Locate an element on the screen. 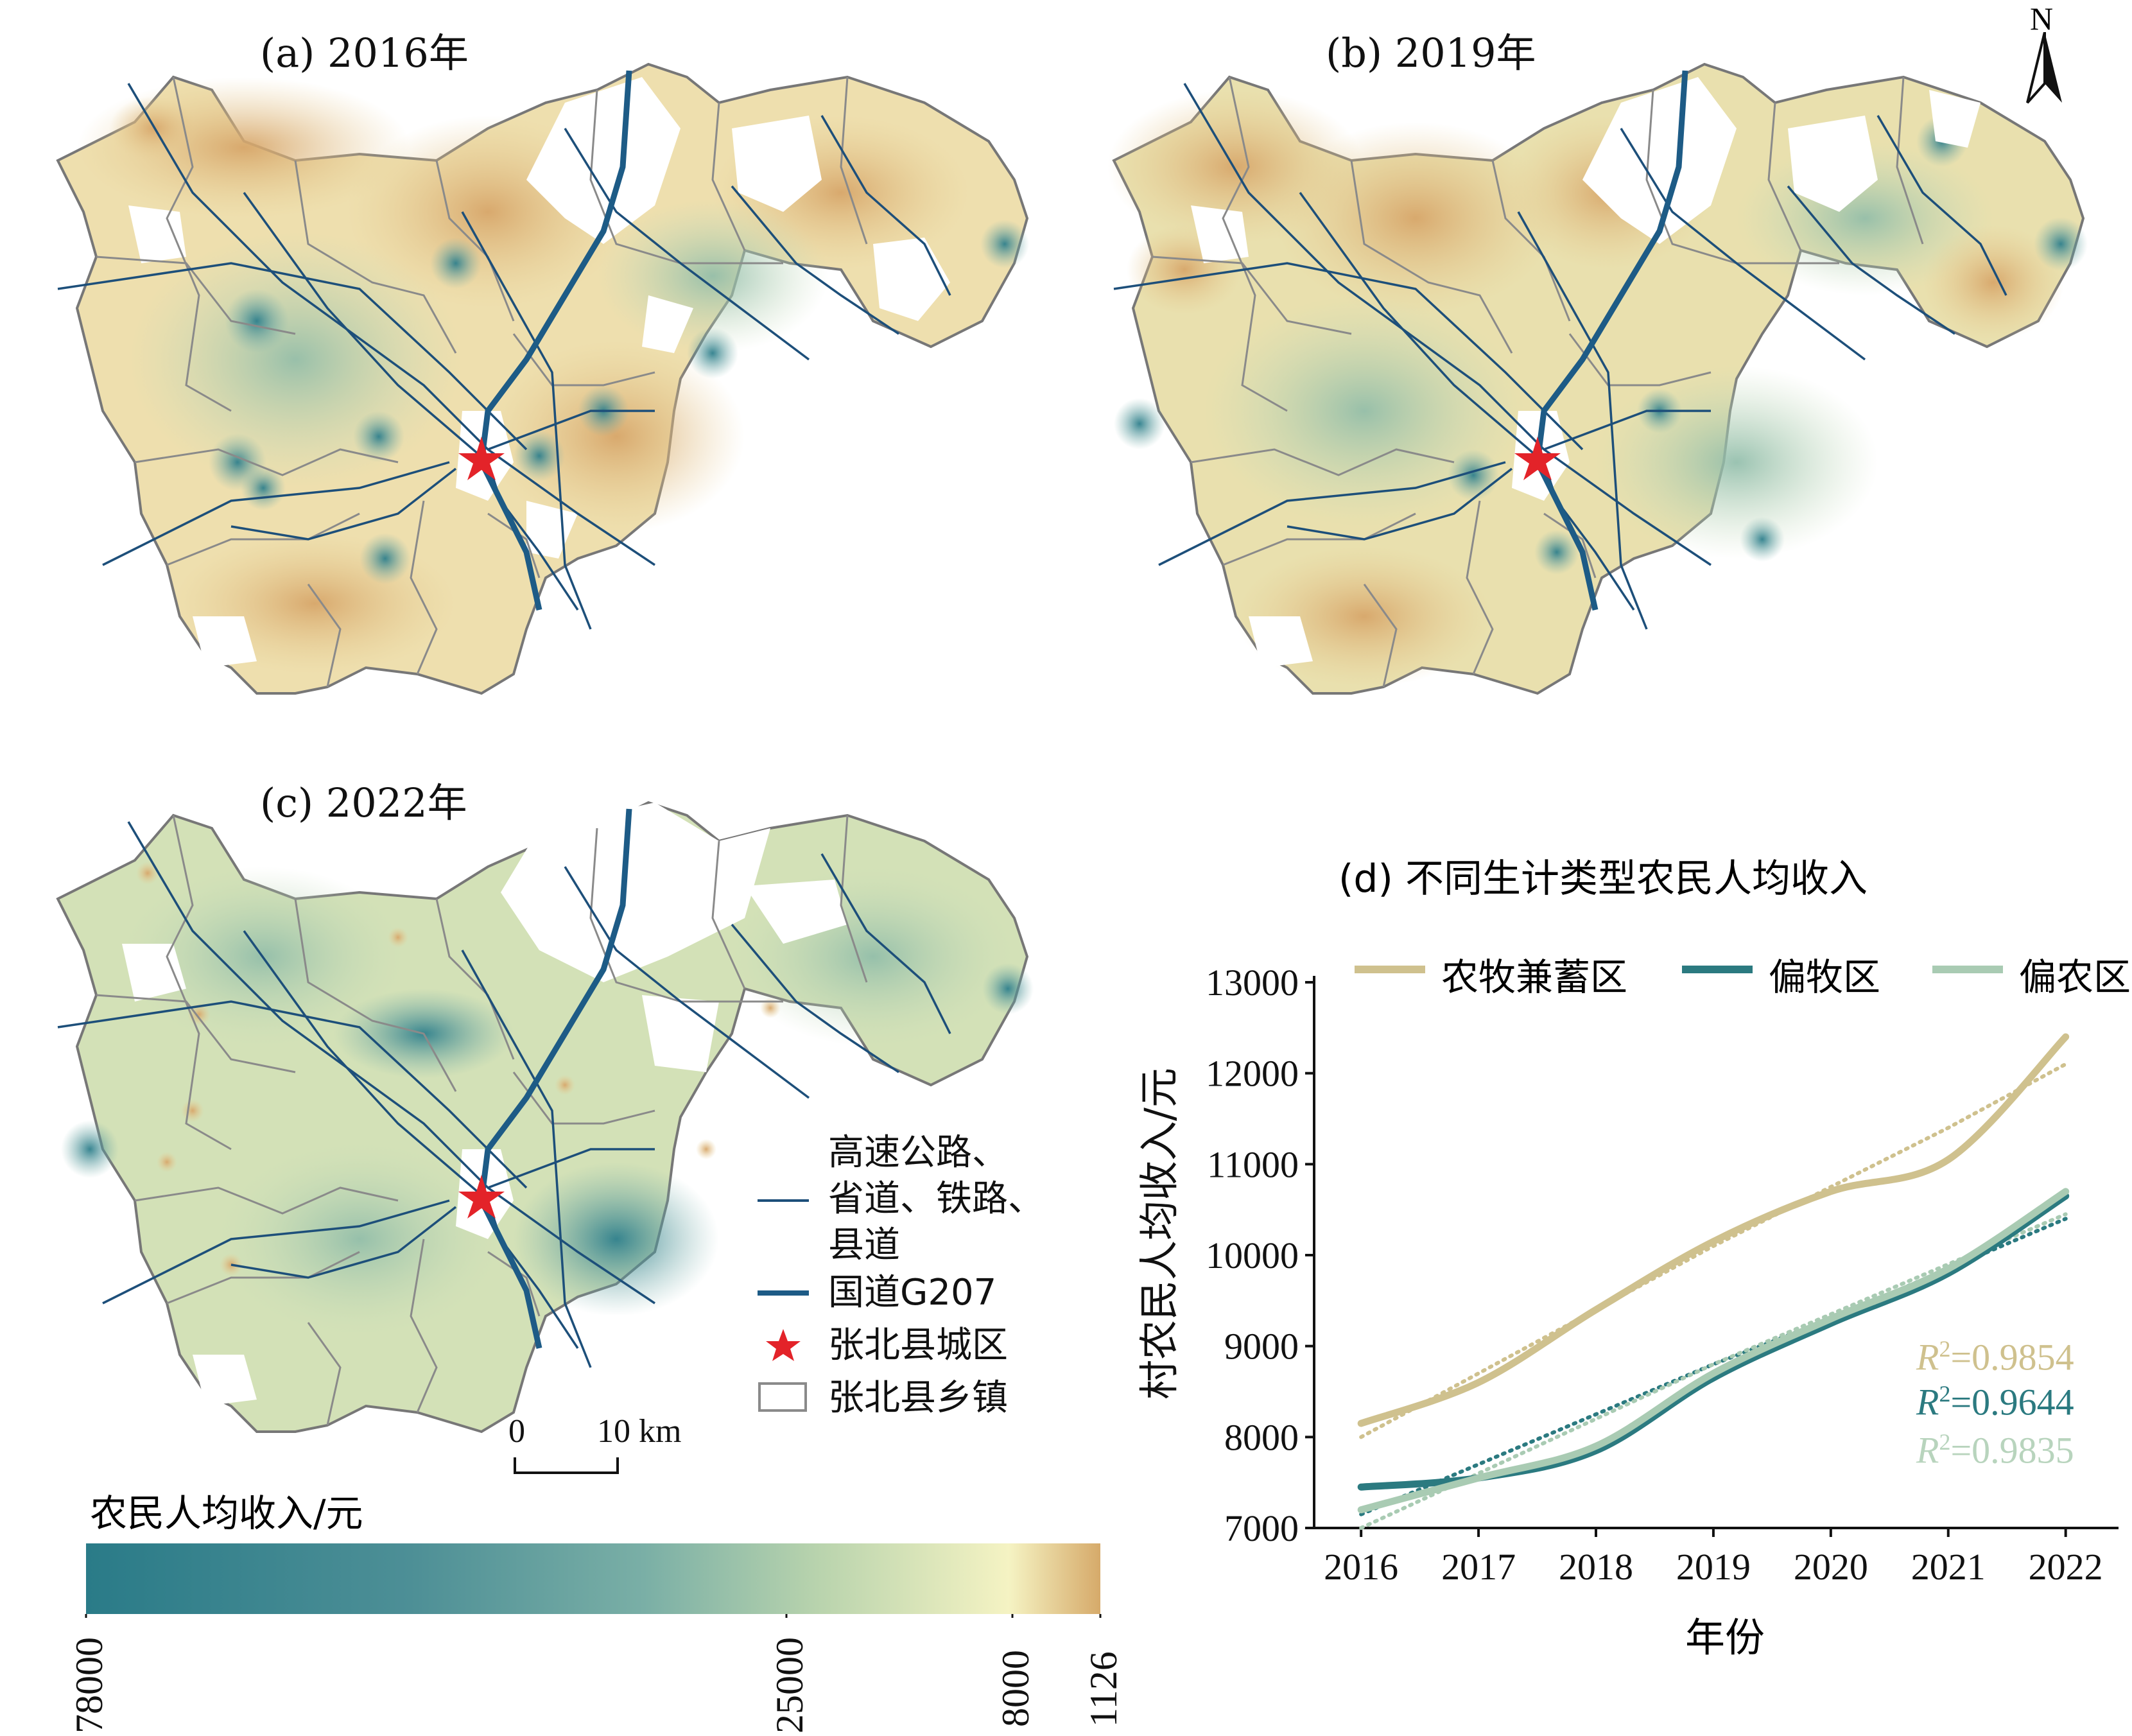  r2-series-2-val: =0.9835 is located at coordinates (2012, 1450).